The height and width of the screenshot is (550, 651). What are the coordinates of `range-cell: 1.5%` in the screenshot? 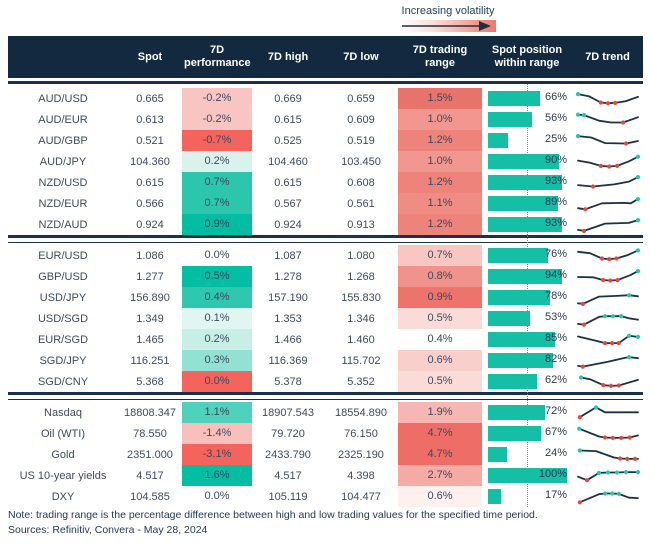 It's located at (440, 98).